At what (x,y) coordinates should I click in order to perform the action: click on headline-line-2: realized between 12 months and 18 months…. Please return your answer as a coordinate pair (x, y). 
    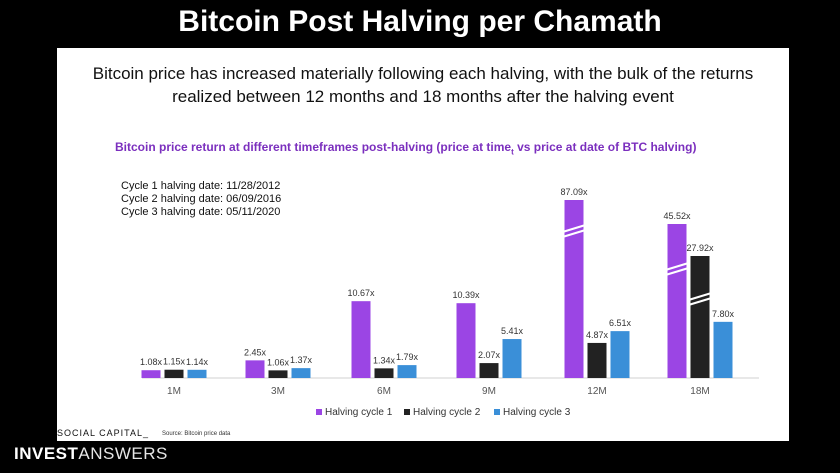
    Looking at the image, I should click on (423, 96).